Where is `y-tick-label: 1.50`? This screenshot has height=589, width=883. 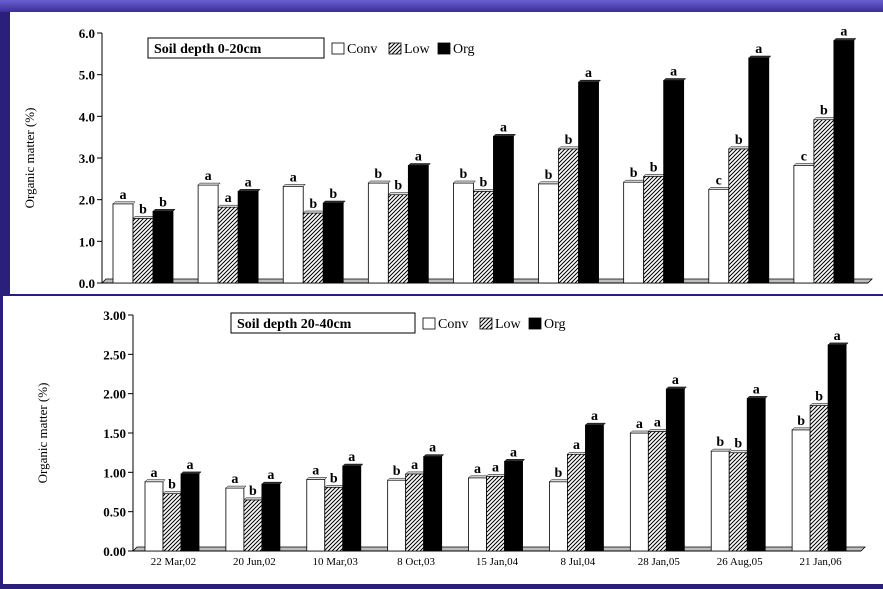
y-tick-label: 1.50 is located at coordinates (114, 433).